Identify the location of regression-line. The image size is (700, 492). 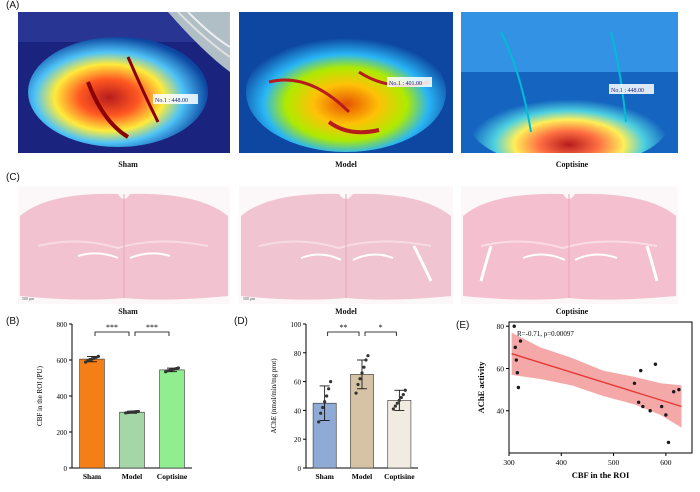
(596, 380).